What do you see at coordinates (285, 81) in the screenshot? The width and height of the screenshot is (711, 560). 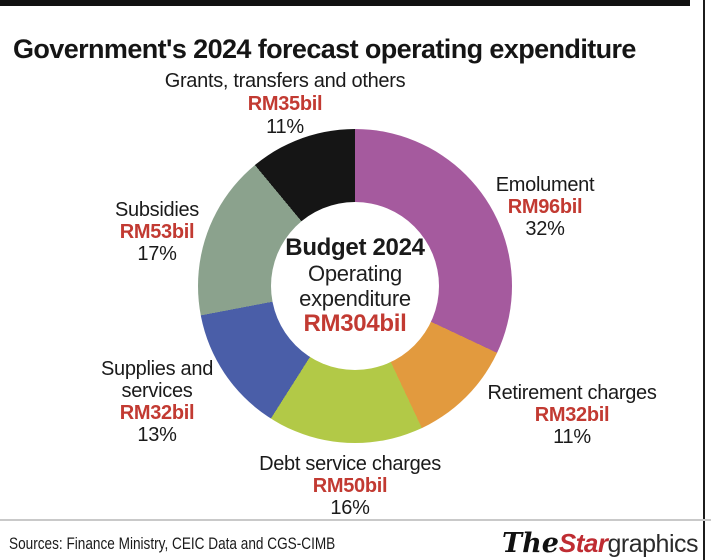 I see `segment-label: Grants, transfers and others` at bounding box center [285, 81].